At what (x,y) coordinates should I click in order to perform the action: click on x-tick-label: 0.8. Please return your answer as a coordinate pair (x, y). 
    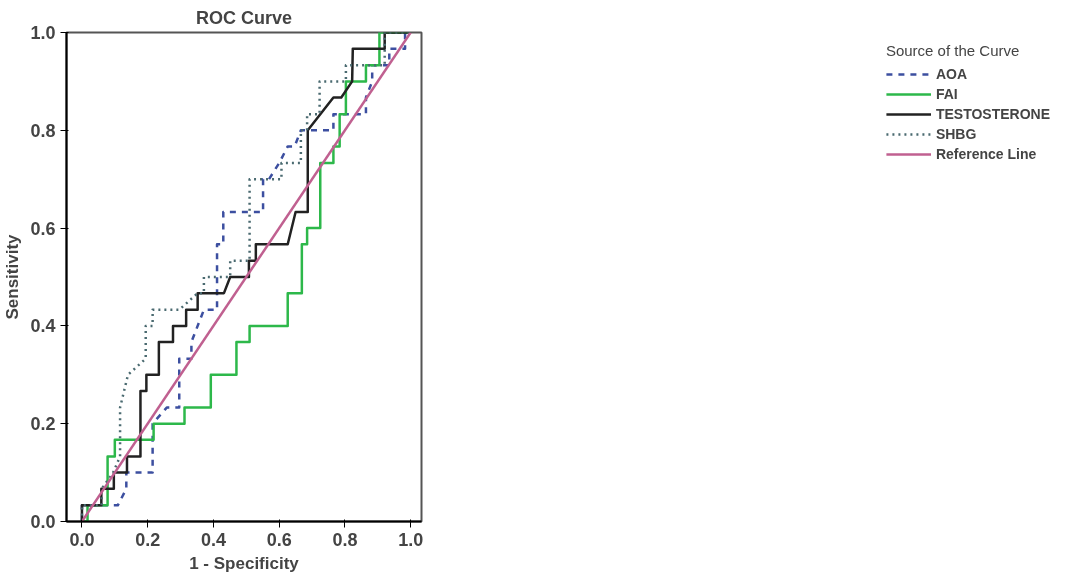
    Looking at the image, I should click on (345, 539).